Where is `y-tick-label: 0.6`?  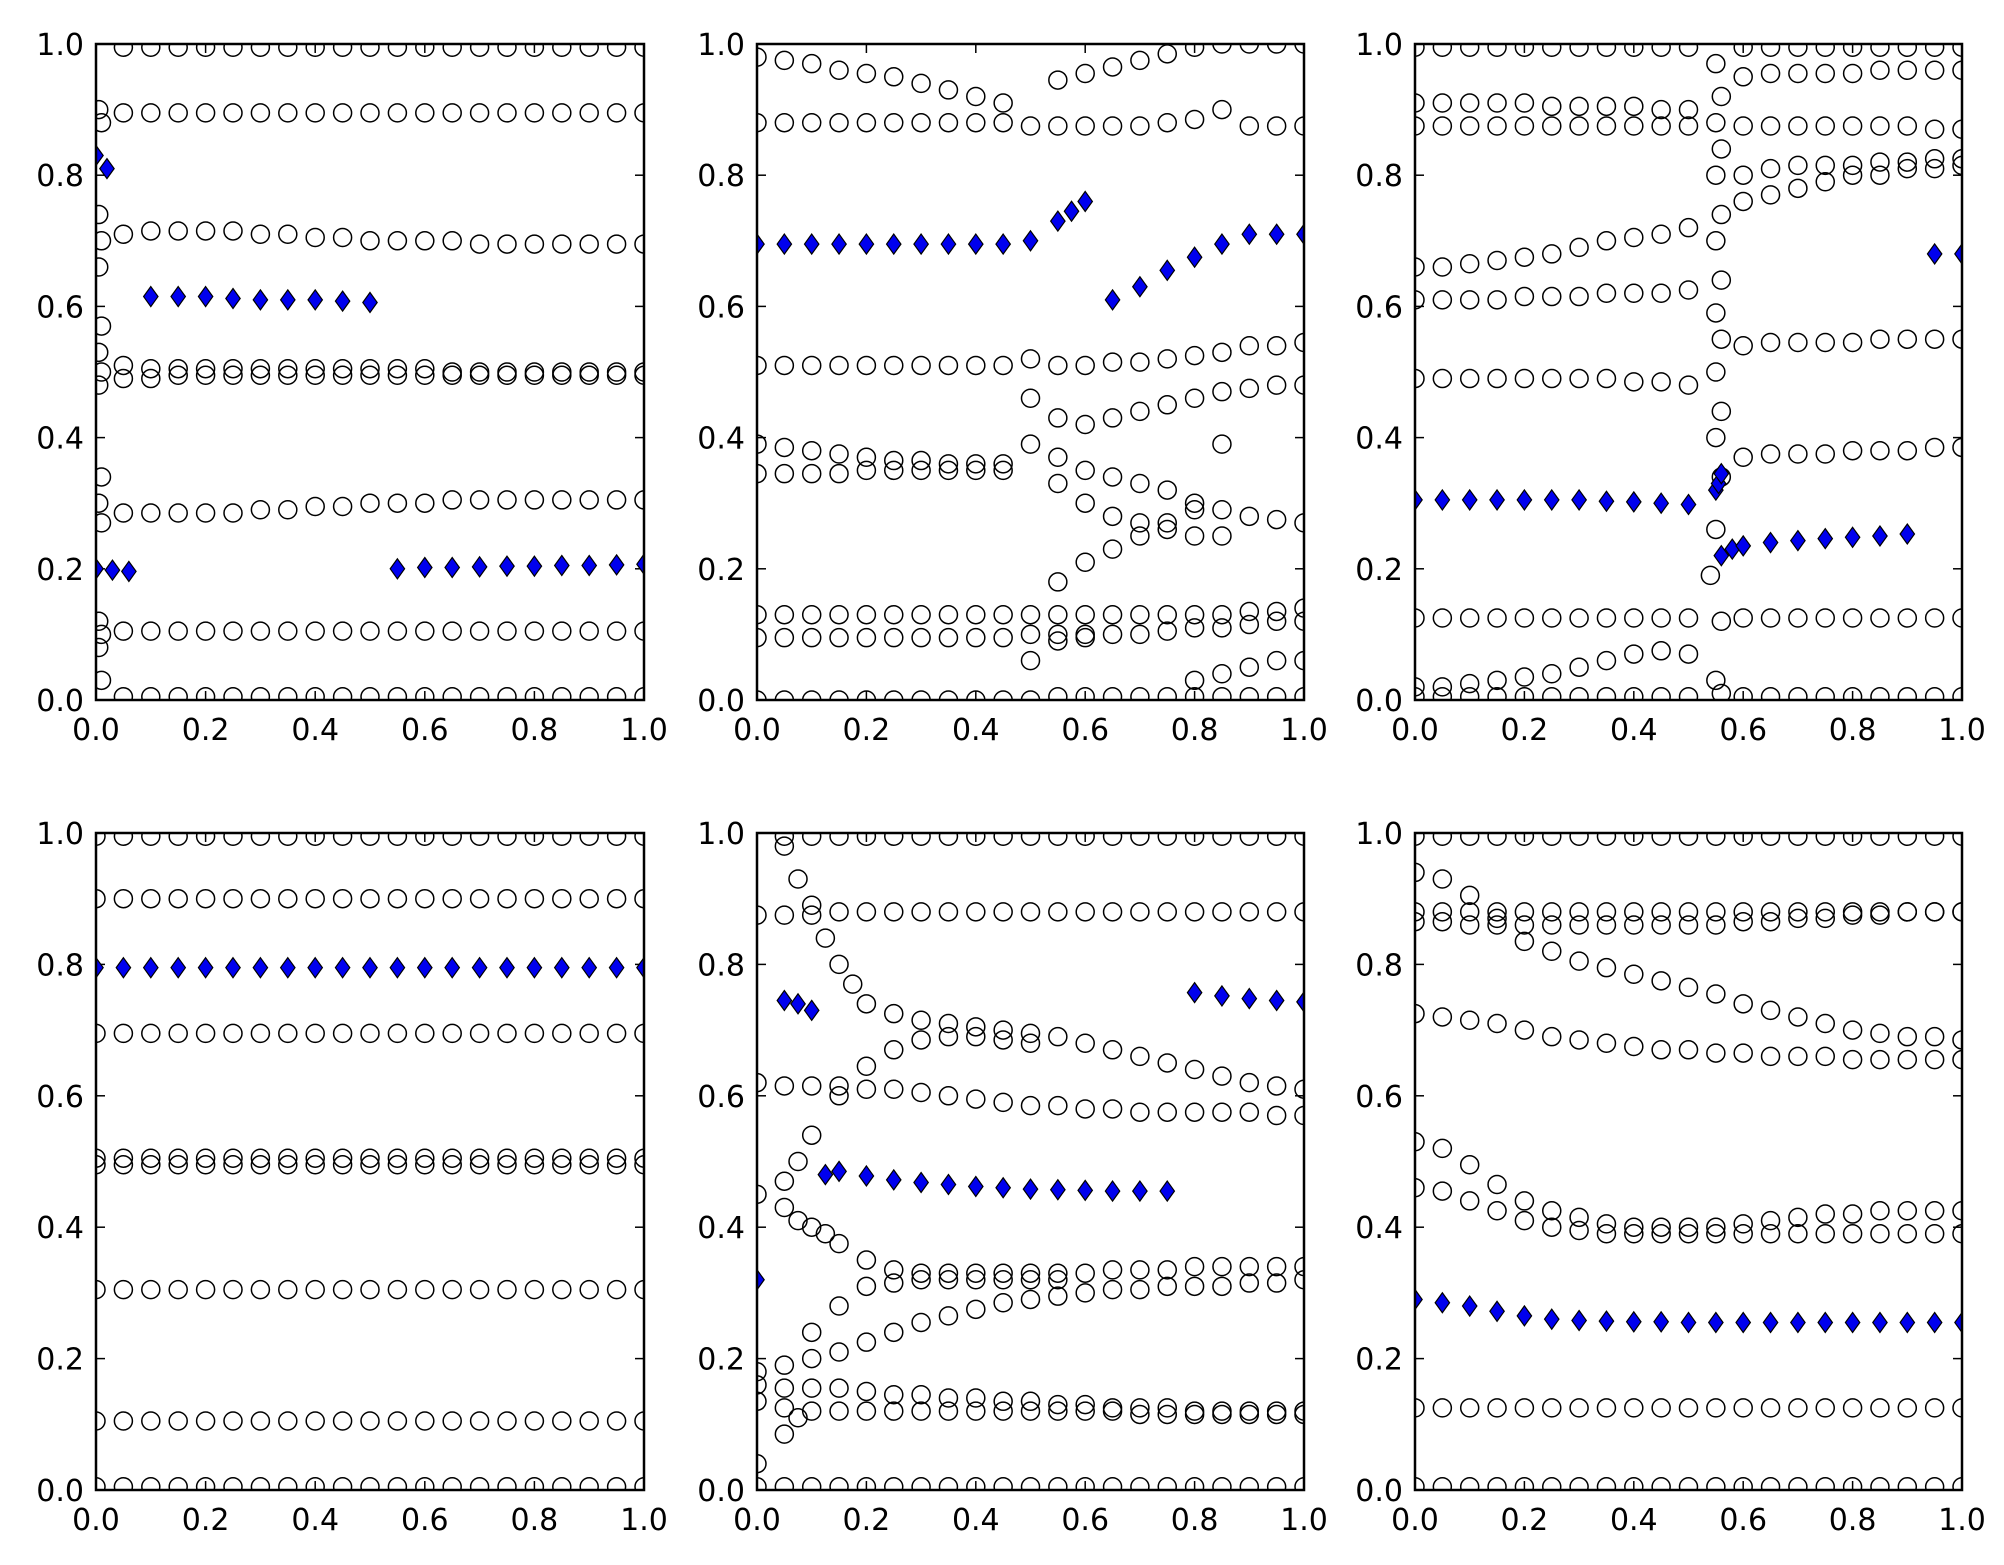 y-tick-label: 0.6 is located at coordinates (1379, 307).